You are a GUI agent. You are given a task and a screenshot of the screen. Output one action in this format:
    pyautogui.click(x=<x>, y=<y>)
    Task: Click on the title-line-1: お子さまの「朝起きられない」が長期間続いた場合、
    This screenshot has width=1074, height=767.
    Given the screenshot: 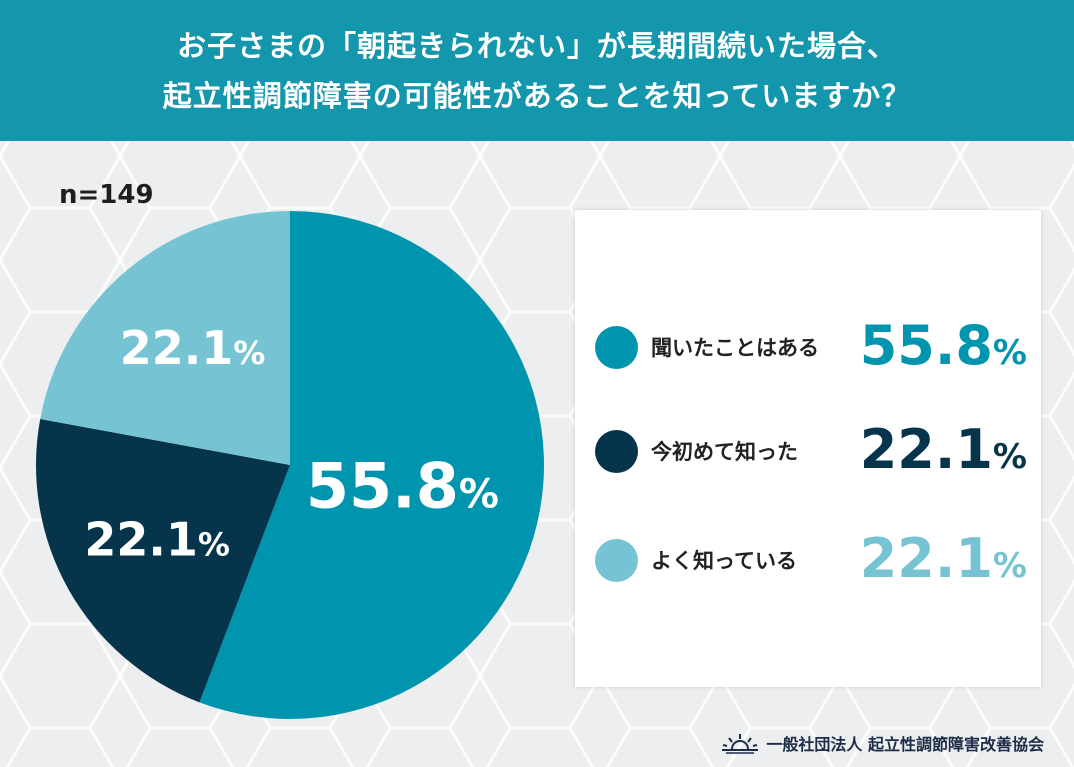 What is the action you would take?
    pyautogui.click(x=536, y=45)
    